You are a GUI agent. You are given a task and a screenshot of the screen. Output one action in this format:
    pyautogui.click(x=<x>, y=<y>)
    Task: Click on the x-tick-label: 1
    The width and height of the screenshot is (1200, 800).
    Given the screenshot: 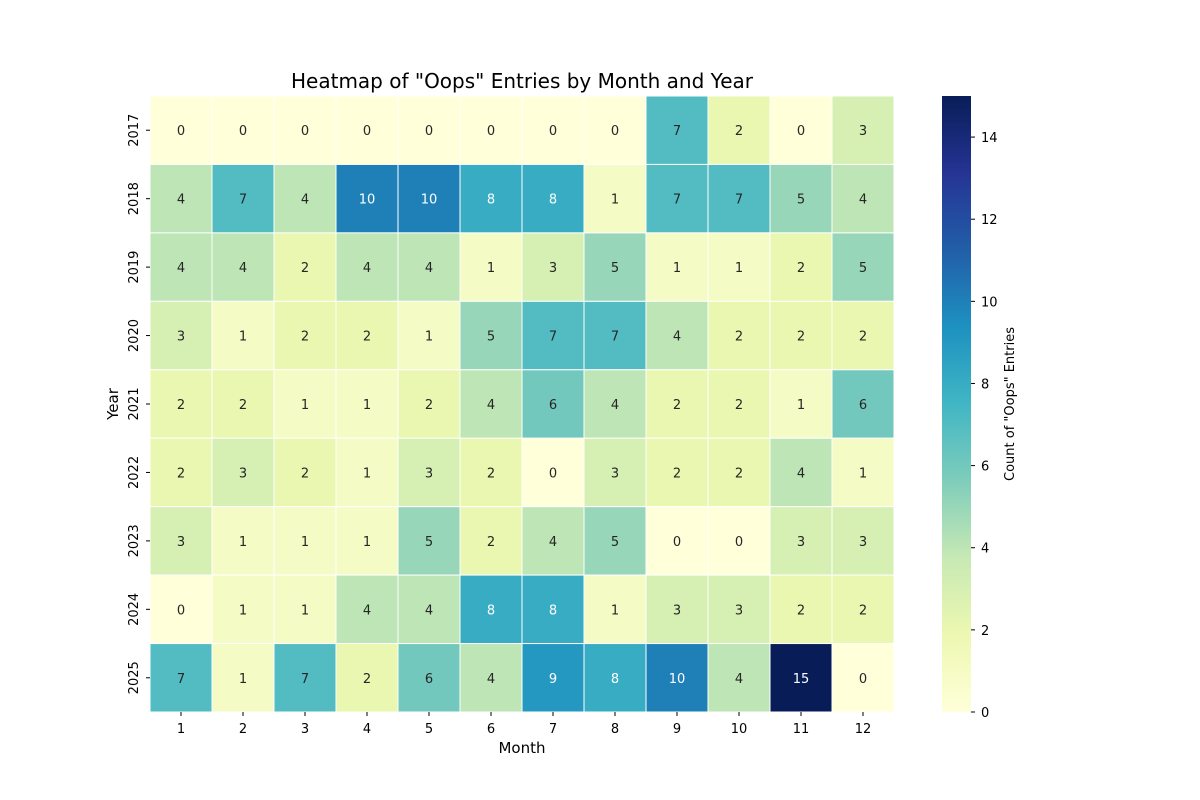 What is the action you would take?
    pyautogui.click(x=181, y=729)
    